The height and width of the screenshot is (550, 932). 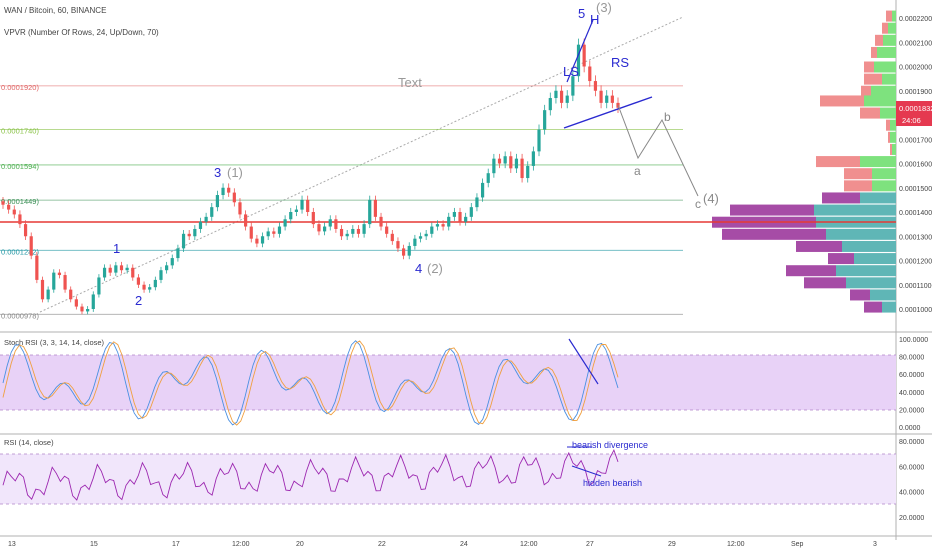 I want to click on hidden-bearish-line, so click(x=586, y=471).